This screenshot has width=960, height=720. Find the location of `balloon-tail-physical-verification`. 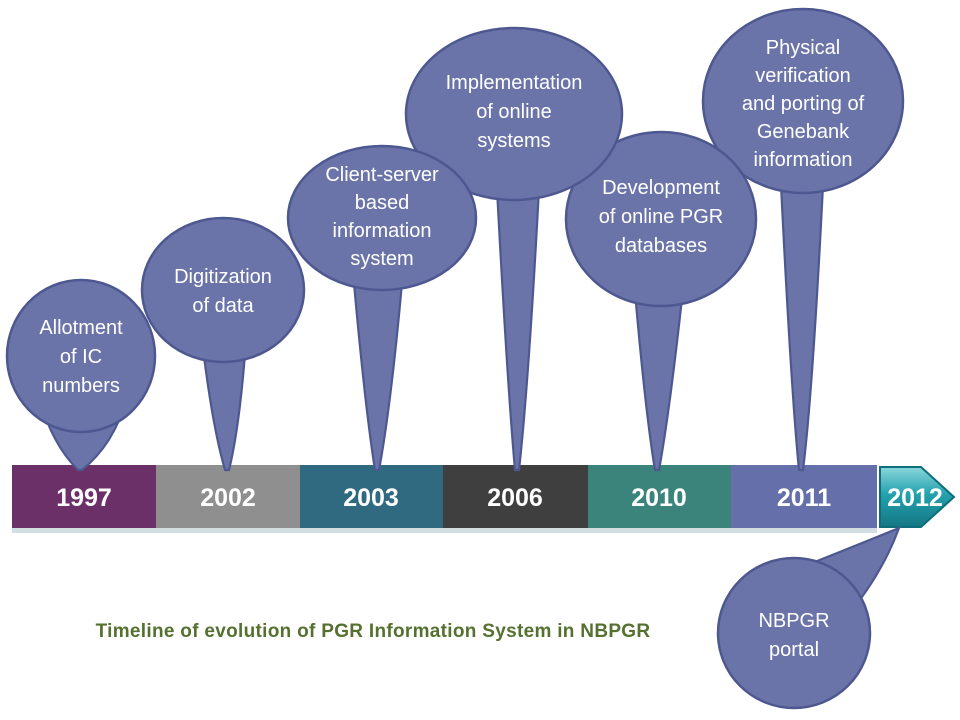

balloon-tail-physical-verification is located at coordinates (802, 317).